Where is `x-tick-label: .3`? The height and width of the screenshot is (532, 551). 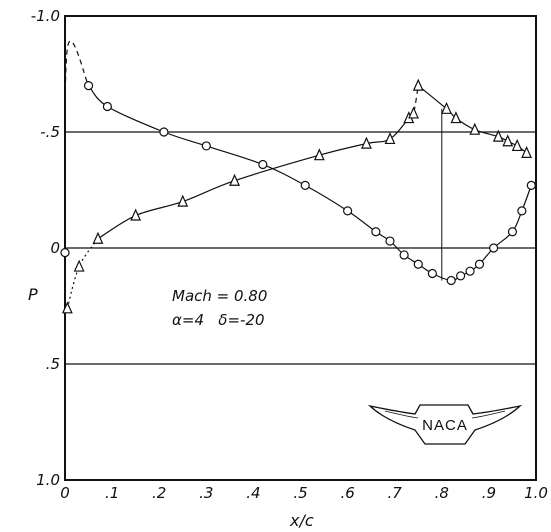 x-tick-label: .3 is located at coordinates (206, 493).